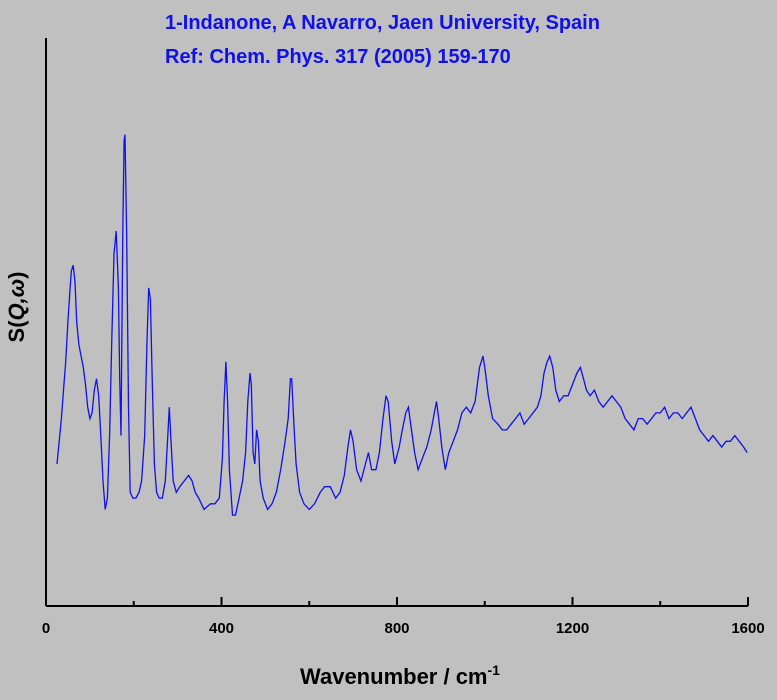 This screenshot has height=700, width=777. Describe the element at coordinates (393, 676) in the screenshot. I see `x-axis-label-main: Wavenumber / cm` at that location.